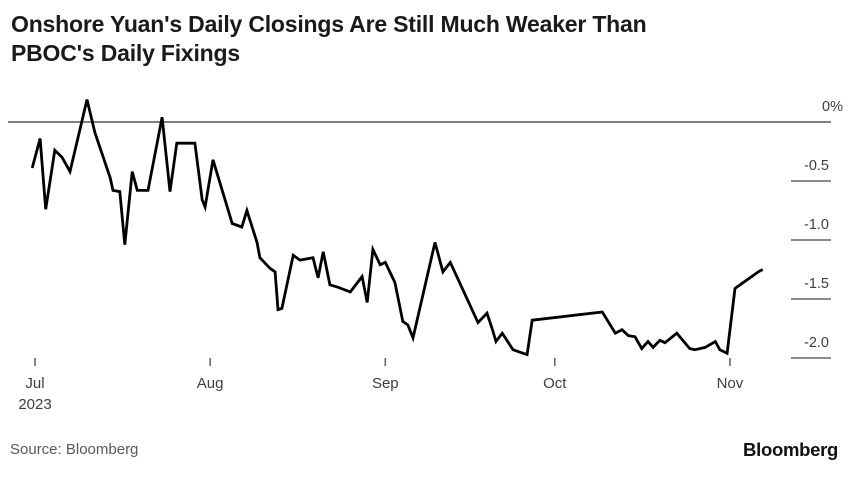  I want to click on x-axis-label: Oct, so click(555, 383).